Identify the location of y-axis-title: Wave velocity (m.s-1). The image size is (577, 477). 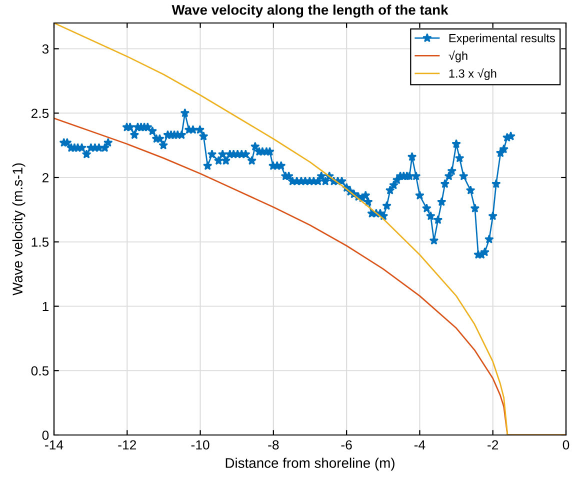
(19, 229).